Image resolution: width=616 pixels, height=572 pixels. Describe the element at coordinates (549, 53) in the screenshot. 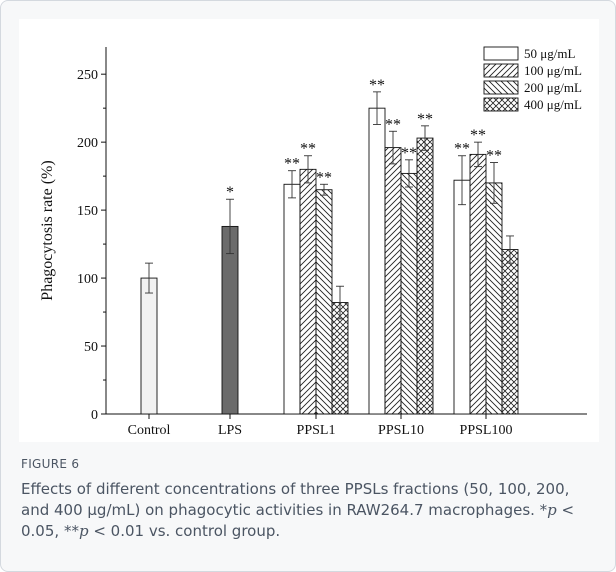

I see `legend-label: 50 μg/mL` at that location.